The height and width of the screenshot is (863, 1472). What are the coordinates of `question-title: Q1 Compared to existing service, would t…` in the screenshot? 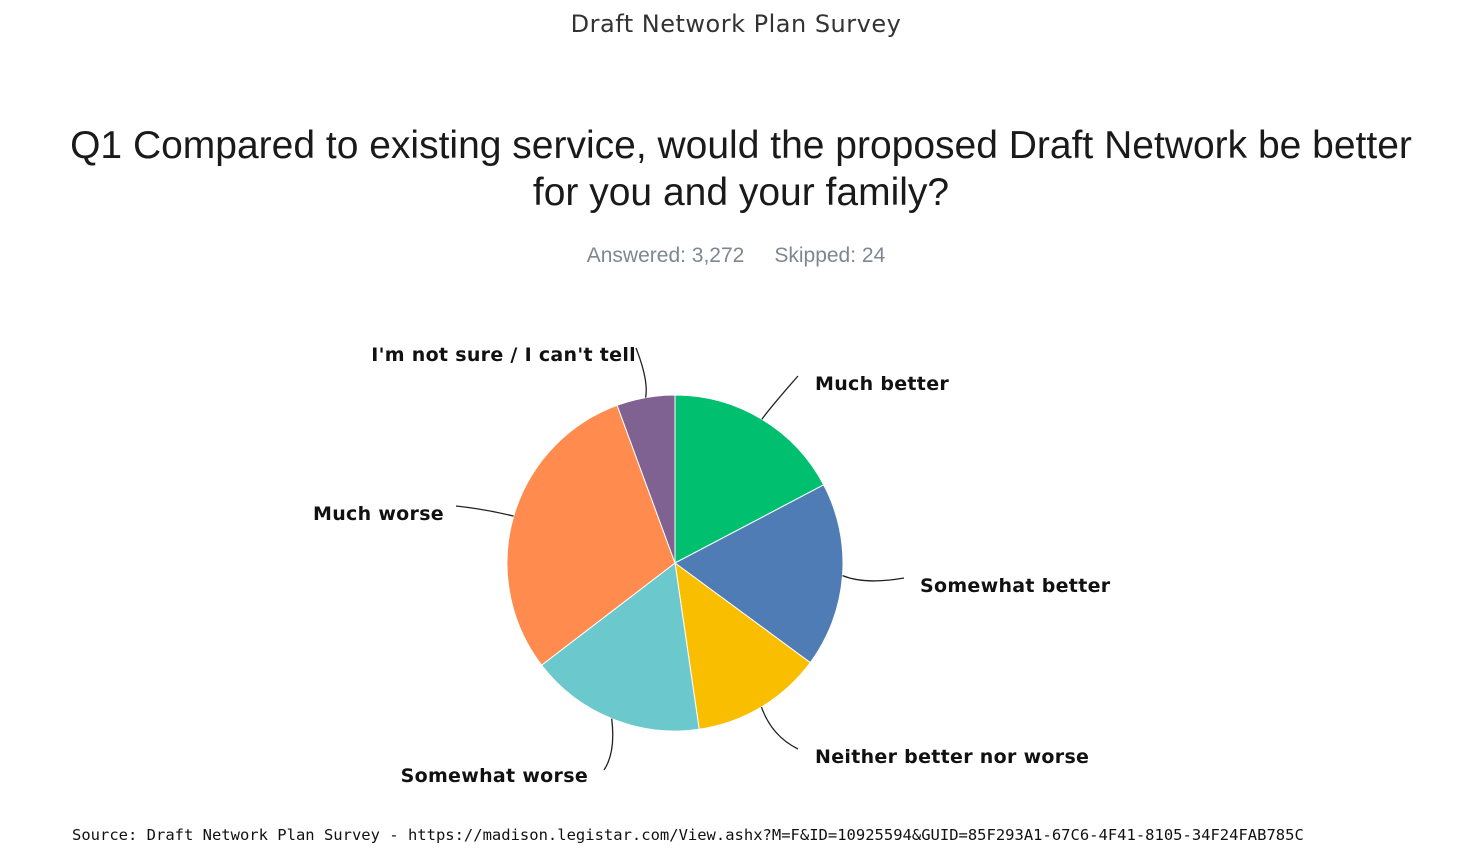 It's located at (741, 169).